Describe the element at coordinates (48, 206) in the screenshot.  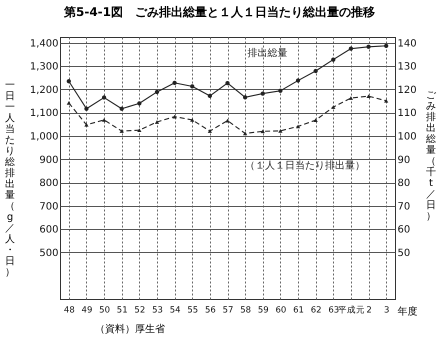
I see `y-tick-label: 700` at that location.